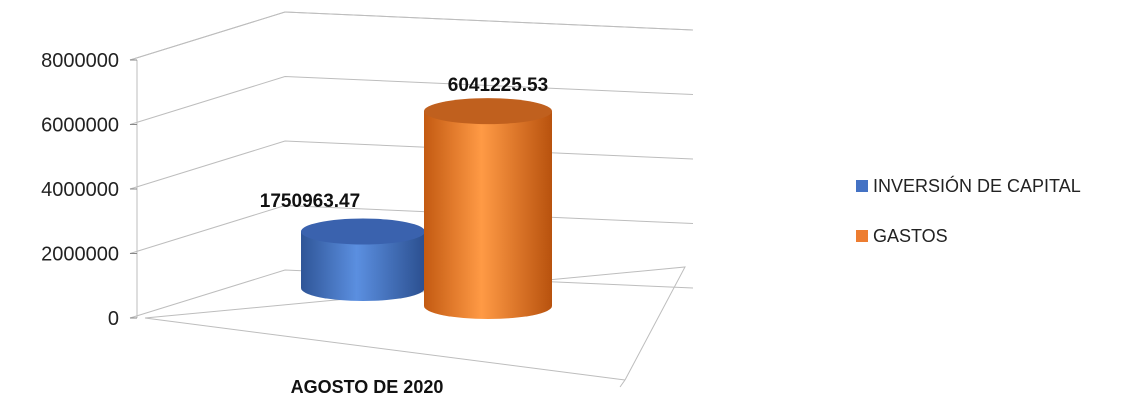 This screenshot has width=1132, height=401. I want to click on y-tick-label: 6000000, so click(80, 126).